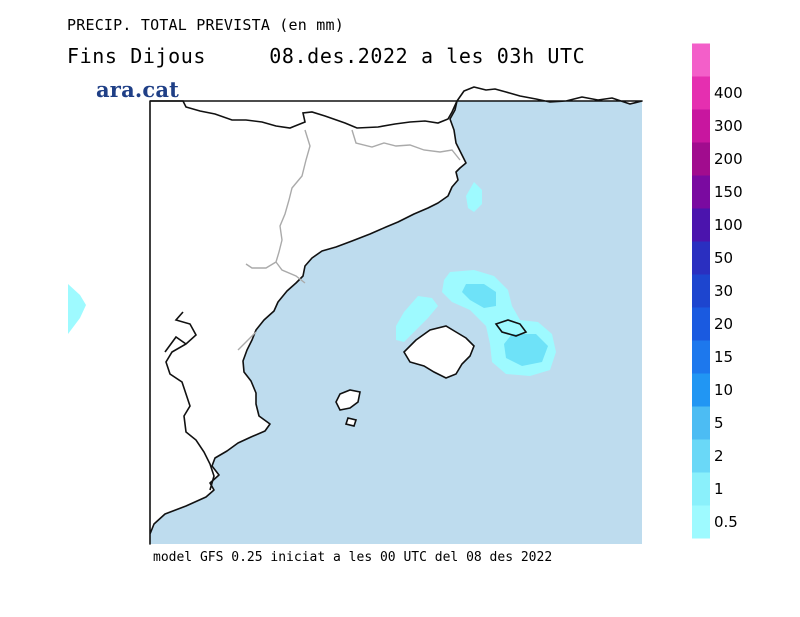  I want to click on legend-label: 150, so click(728, 192).